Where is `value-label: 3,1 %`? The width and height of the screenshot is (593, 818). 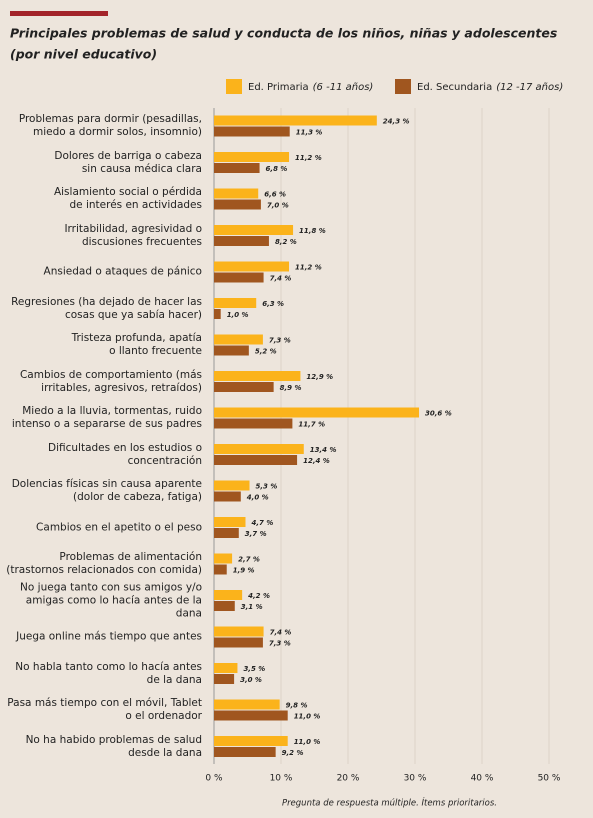 value-label: 3,1 % is located at coordinates (252, 607).